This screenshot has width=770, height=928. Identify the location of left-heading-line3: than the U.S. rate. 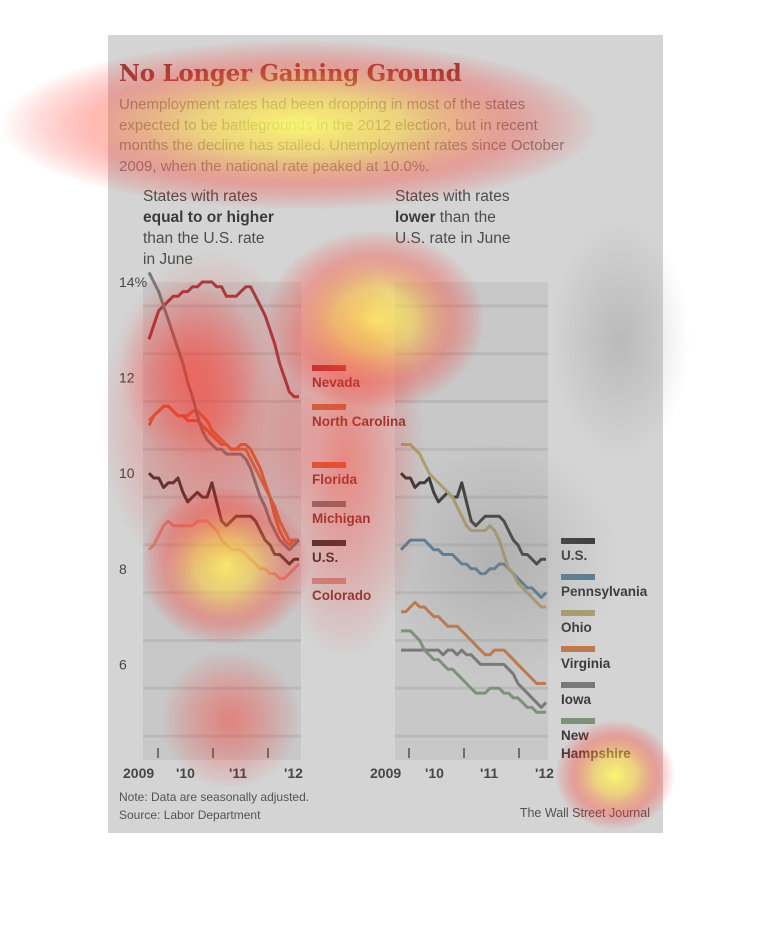
(204, 238).